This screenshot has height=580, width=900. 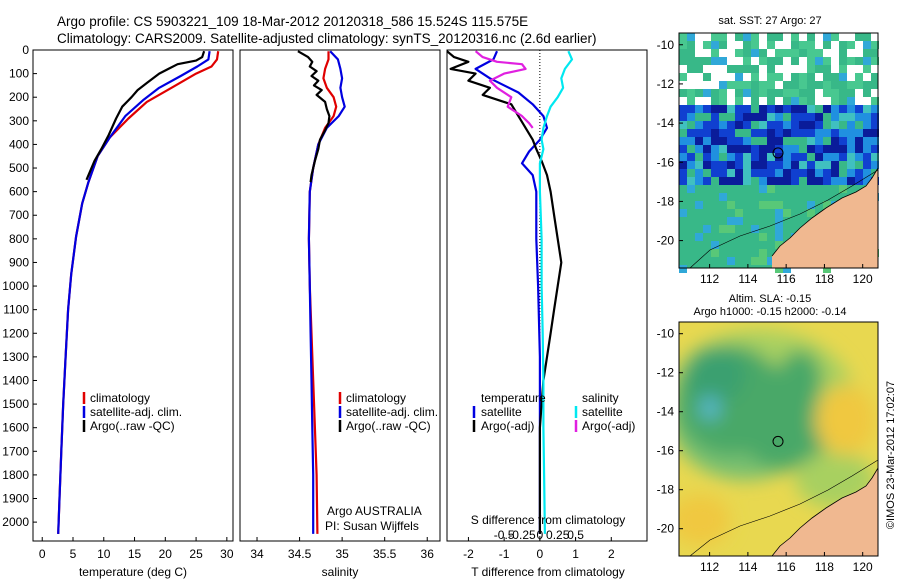 I want to click on x-tick-label: 34, so click(x=257, y=554).